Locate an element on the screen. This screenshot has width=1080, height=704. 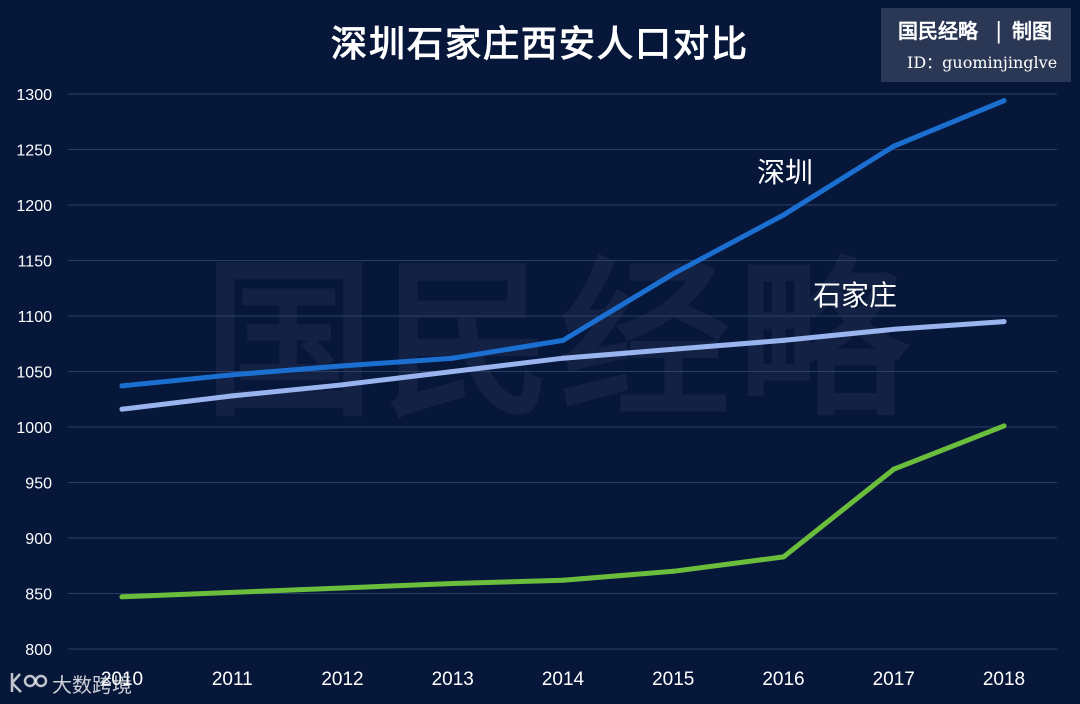
data-point-2-2012 is located at coordinates (342, 588).